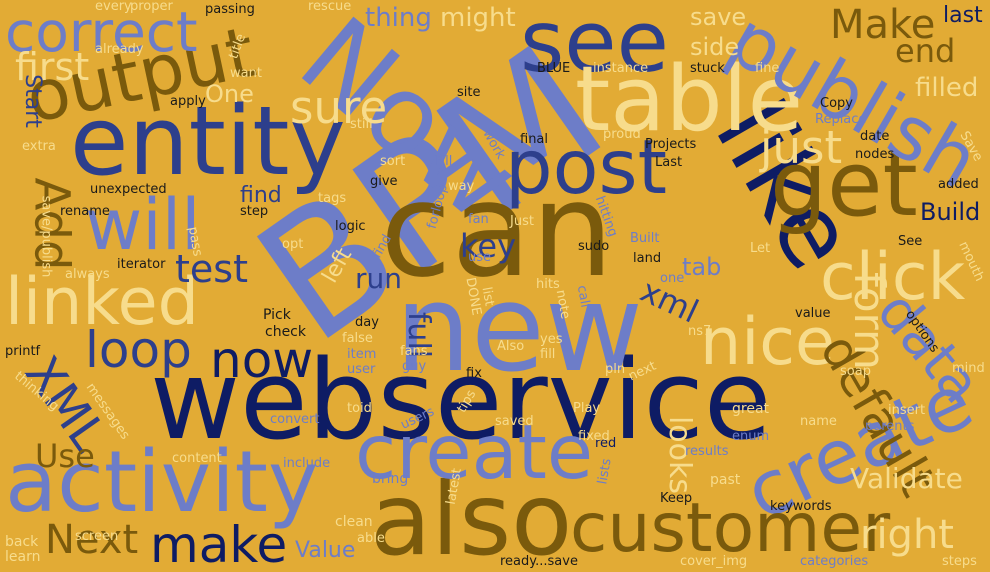 The image size is (990, 572). Describe the element at coordinates (522, 221) in the screenshot. I see `word-just: Just` at that location.